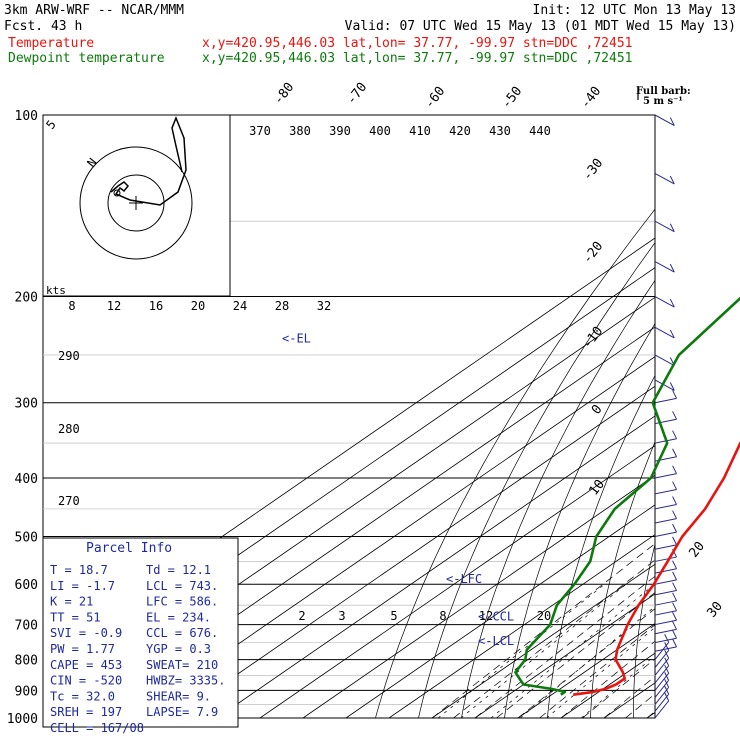  I want to click on parcel-row-right: EL = 234., so click(178, 617).